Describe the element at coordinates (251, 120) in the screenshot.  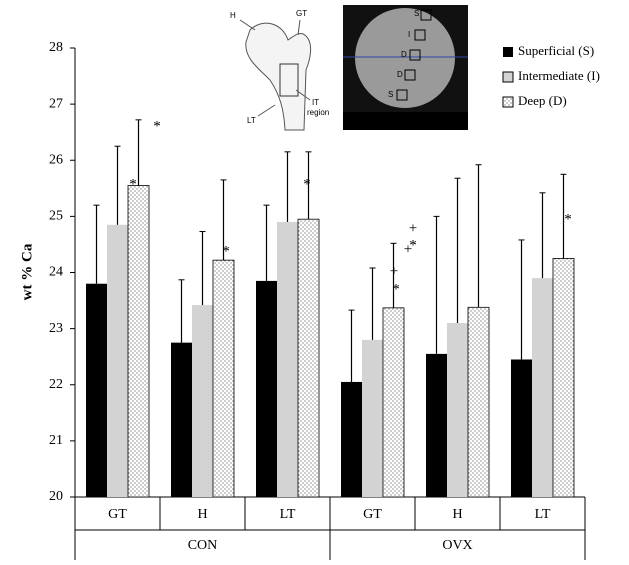
I see `femur-label: LT` at that location.